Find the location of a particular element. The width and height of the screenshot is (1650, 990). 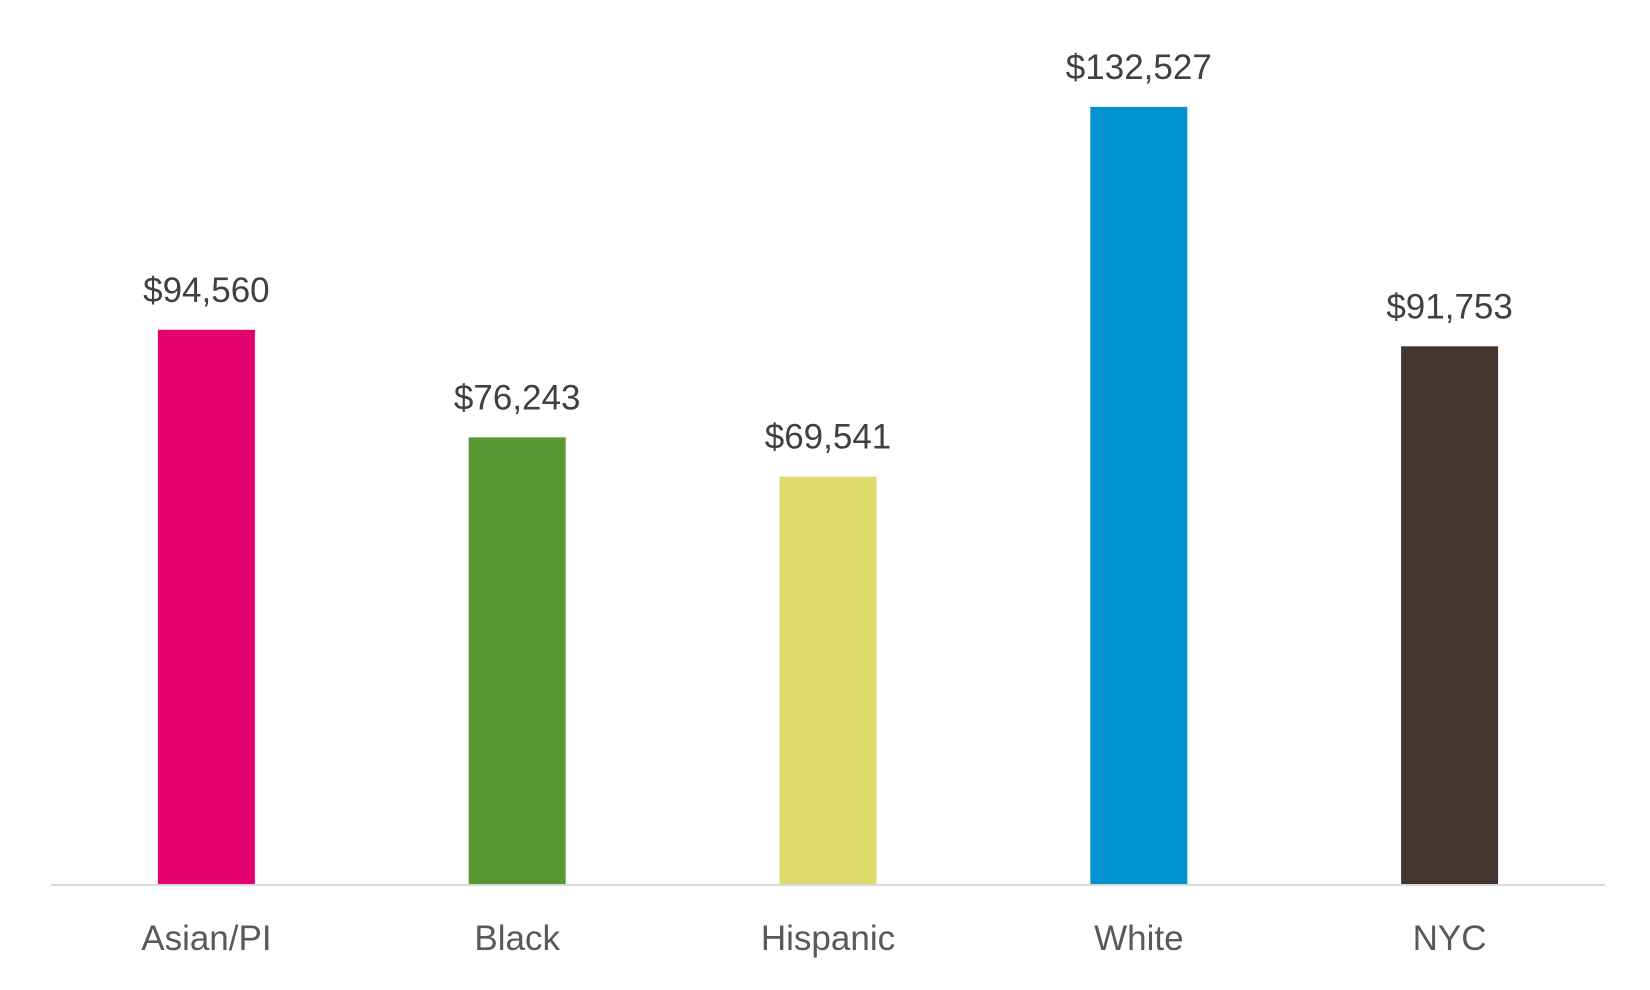

data-label-white: $132,527 is located at coordinates (1139, 67).